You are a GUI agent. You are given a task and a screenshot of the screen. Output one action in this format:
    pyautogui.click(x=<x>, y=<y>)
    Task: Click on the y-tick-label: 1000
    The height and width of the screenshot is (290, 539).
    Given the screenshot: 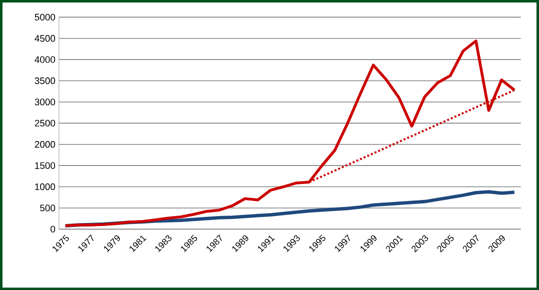 What is the action you would take?
    pyautogui.click(x=45, y=186)
    